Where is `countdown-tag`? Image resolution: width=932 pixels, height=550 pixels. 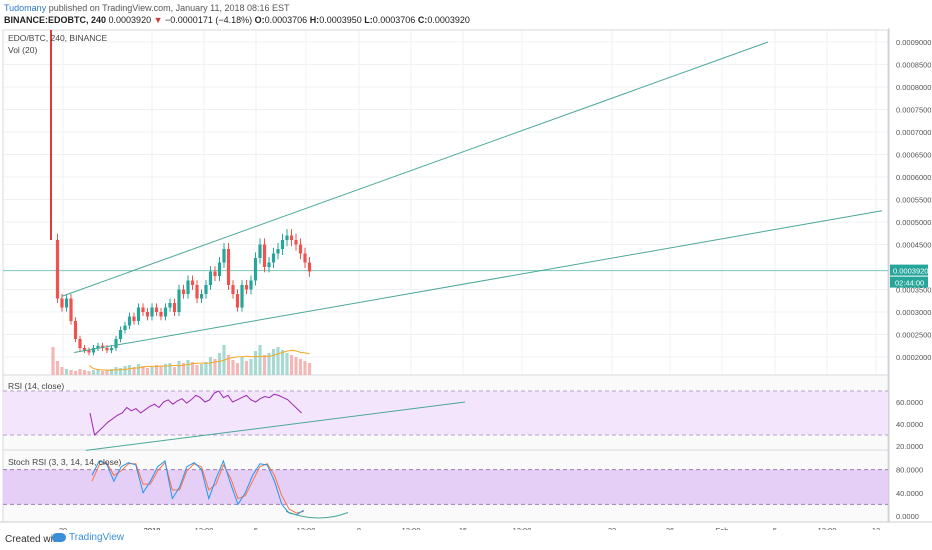
countdown-tag is located at coordinates (909, 282).